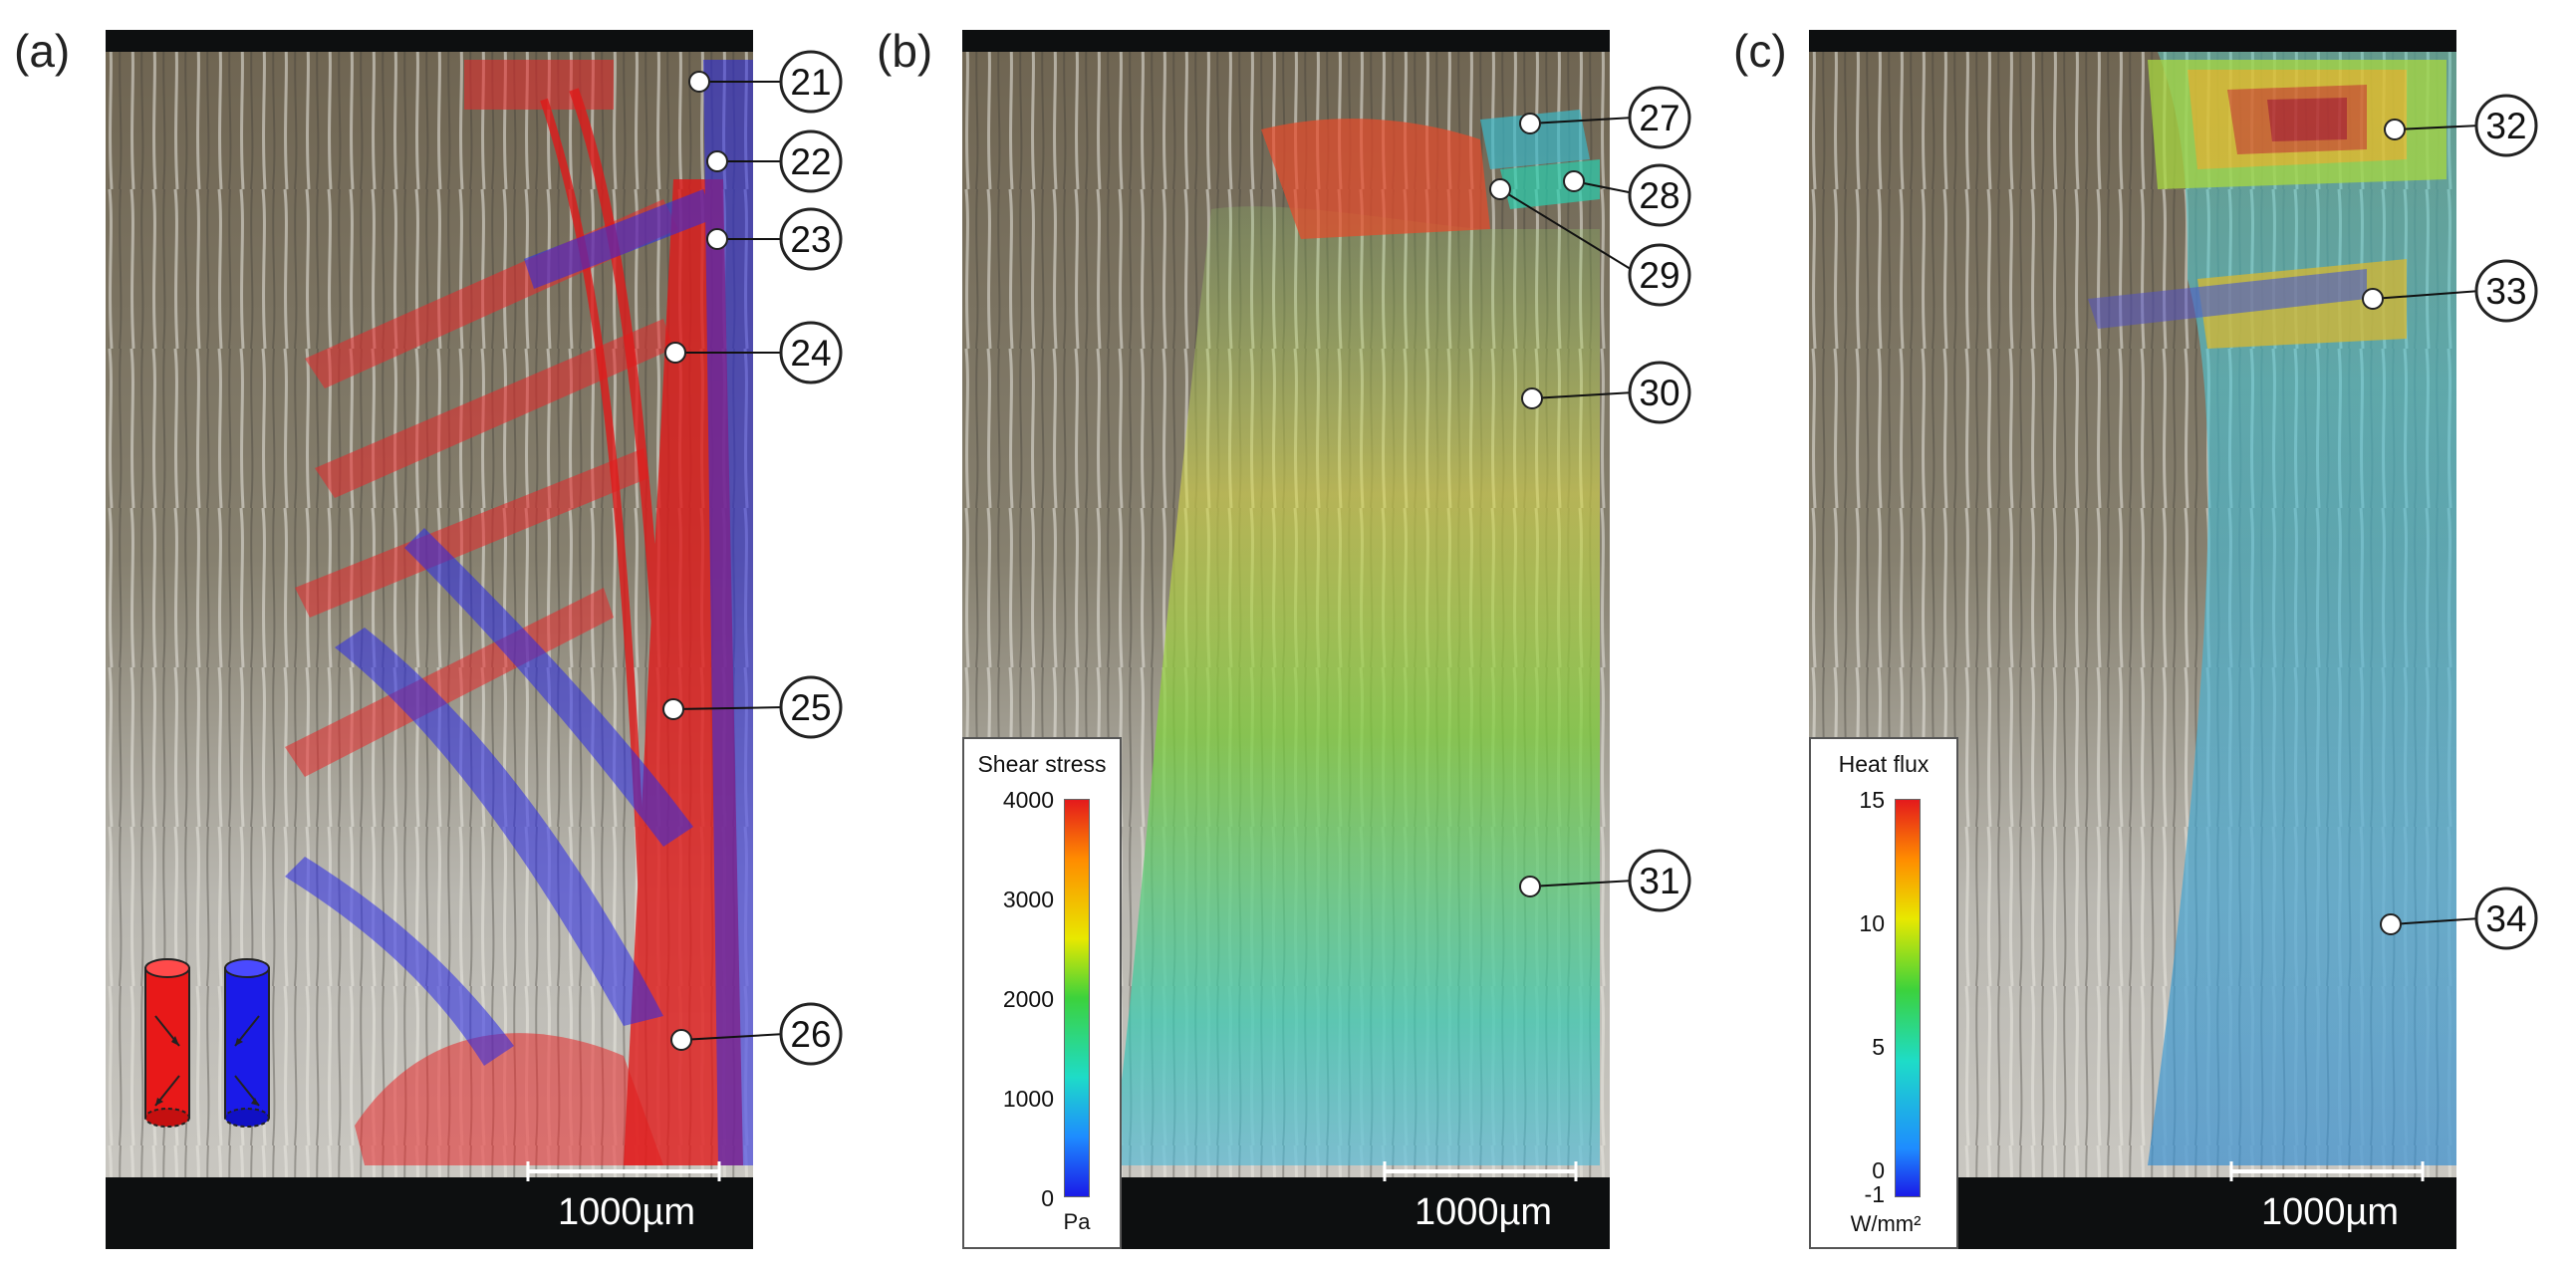  Describe the element at coordinates (810, 707) in the screenshot. I see `callout-number: 25` at that location.